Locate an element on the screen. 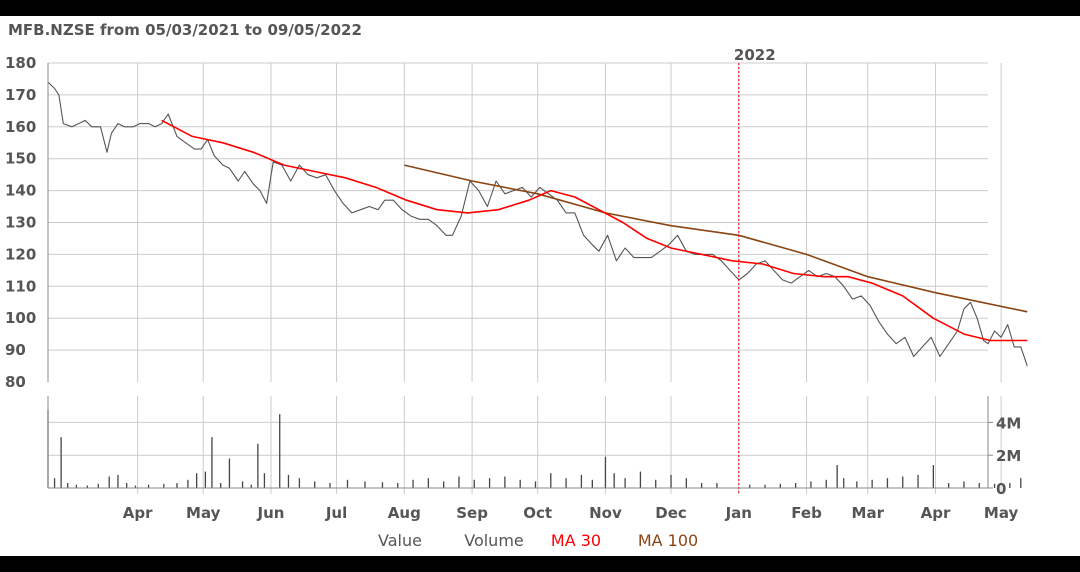 The height and width of the screenshot is (572, 1080). legend-item: Value is located at coordinates (400, 540).